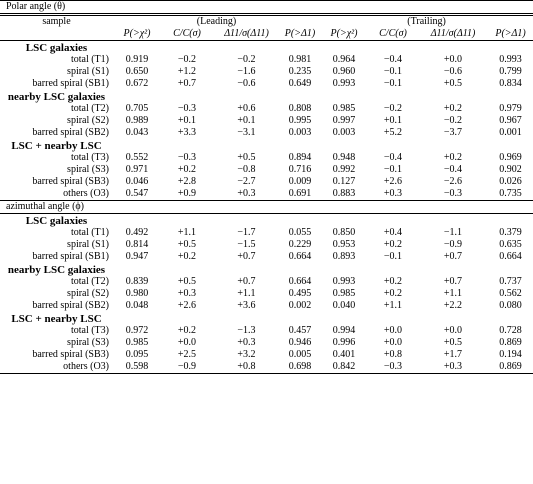  Describe the element at coordinates (246, 354) in the screenshot. I see `table-cell: +3.2` at that location.